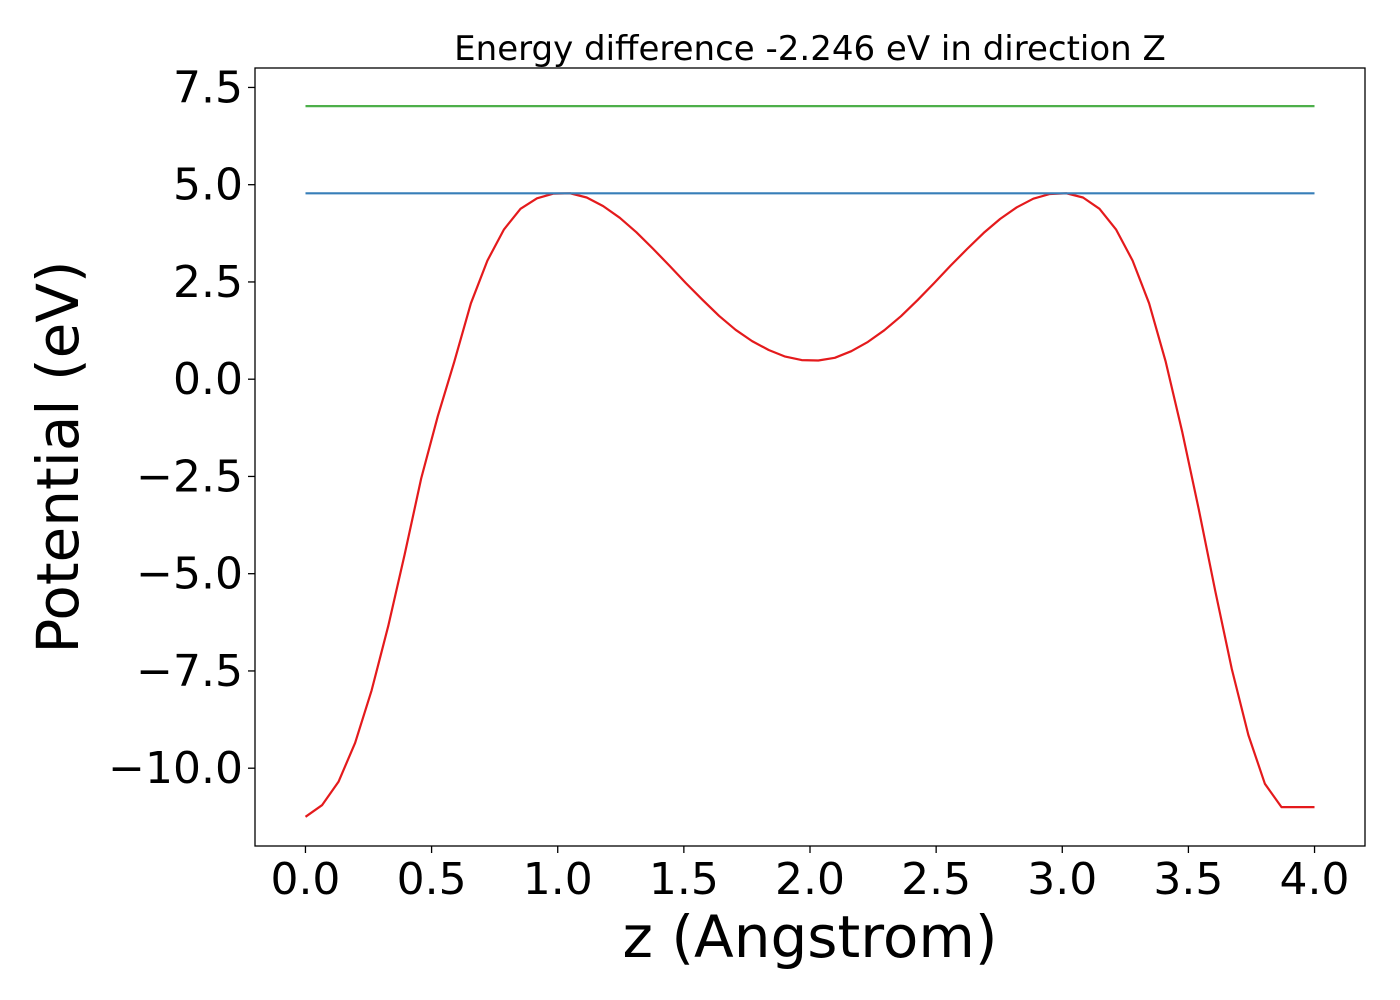  I want to click on y-tick-label: −7.5, so click(189, 671).